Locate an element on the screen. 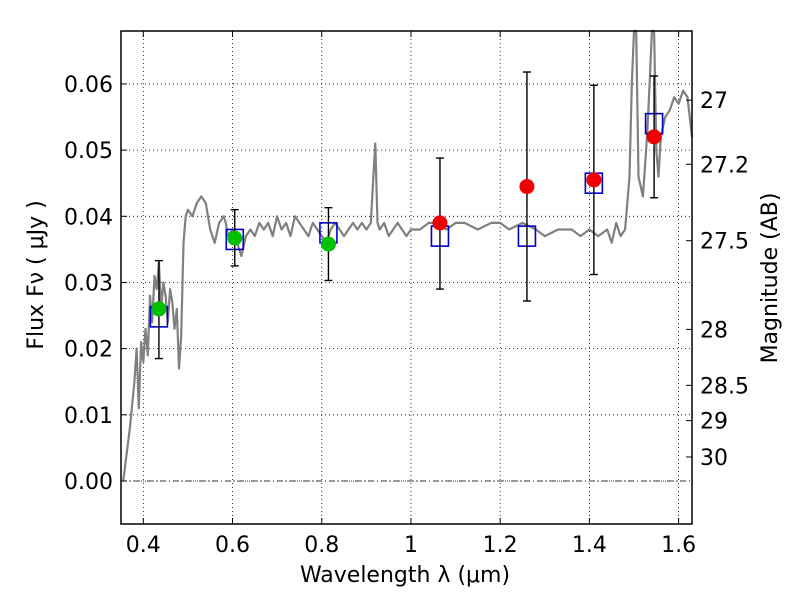 Image resolution: width=800 pixels, height=600 pixels. x-tick-labels: 0.4 0.6 0.8 1 1.2 1.4 1.6 is located at coordinates (411, 545).